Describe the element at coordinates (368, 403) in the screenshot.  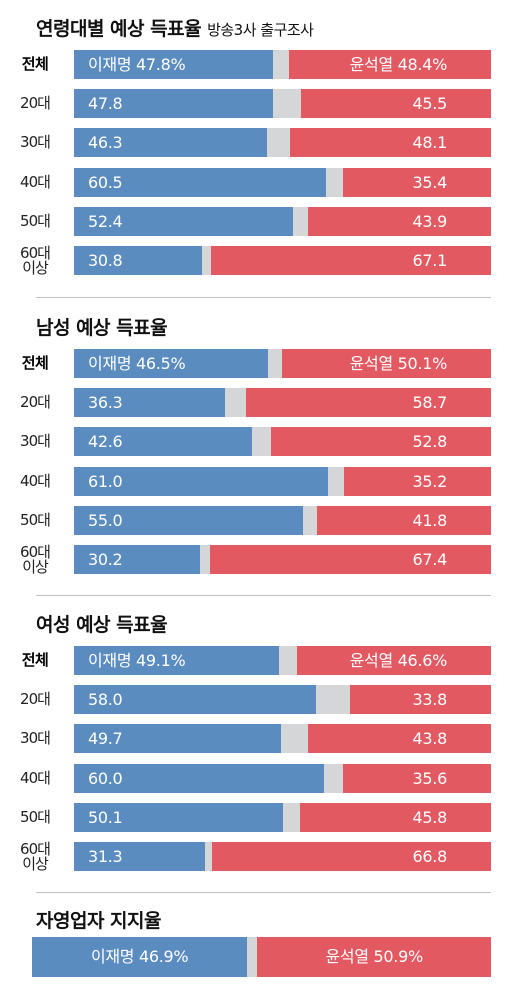
I see `bar-yoon: 58.7` at that location.